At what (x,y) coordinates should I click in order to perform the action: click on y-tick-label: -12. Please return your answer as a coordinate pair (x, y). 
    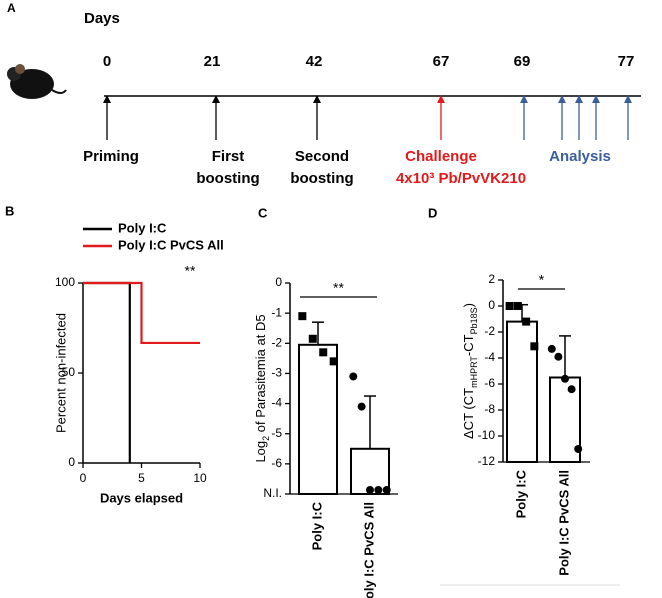
    Looking at the image, I should click on (487, 461).